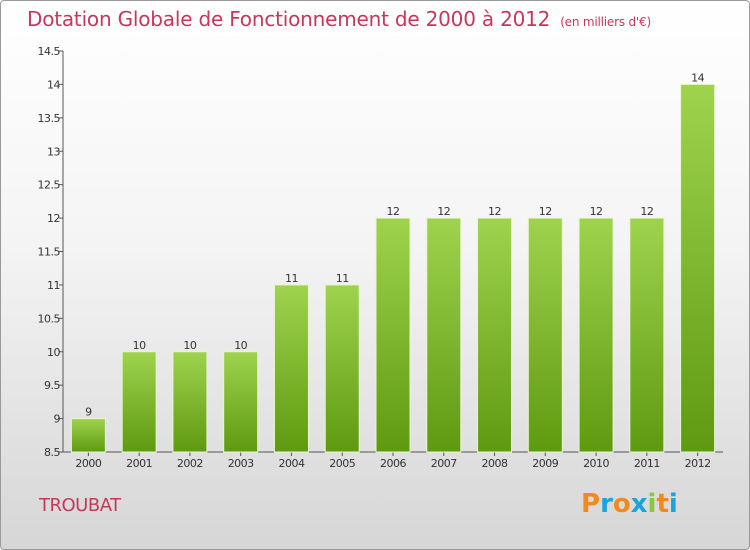  Describe the element at coordinates (49, 185) in the screenshot. I see `y-tick-label: 12.5` at that location.